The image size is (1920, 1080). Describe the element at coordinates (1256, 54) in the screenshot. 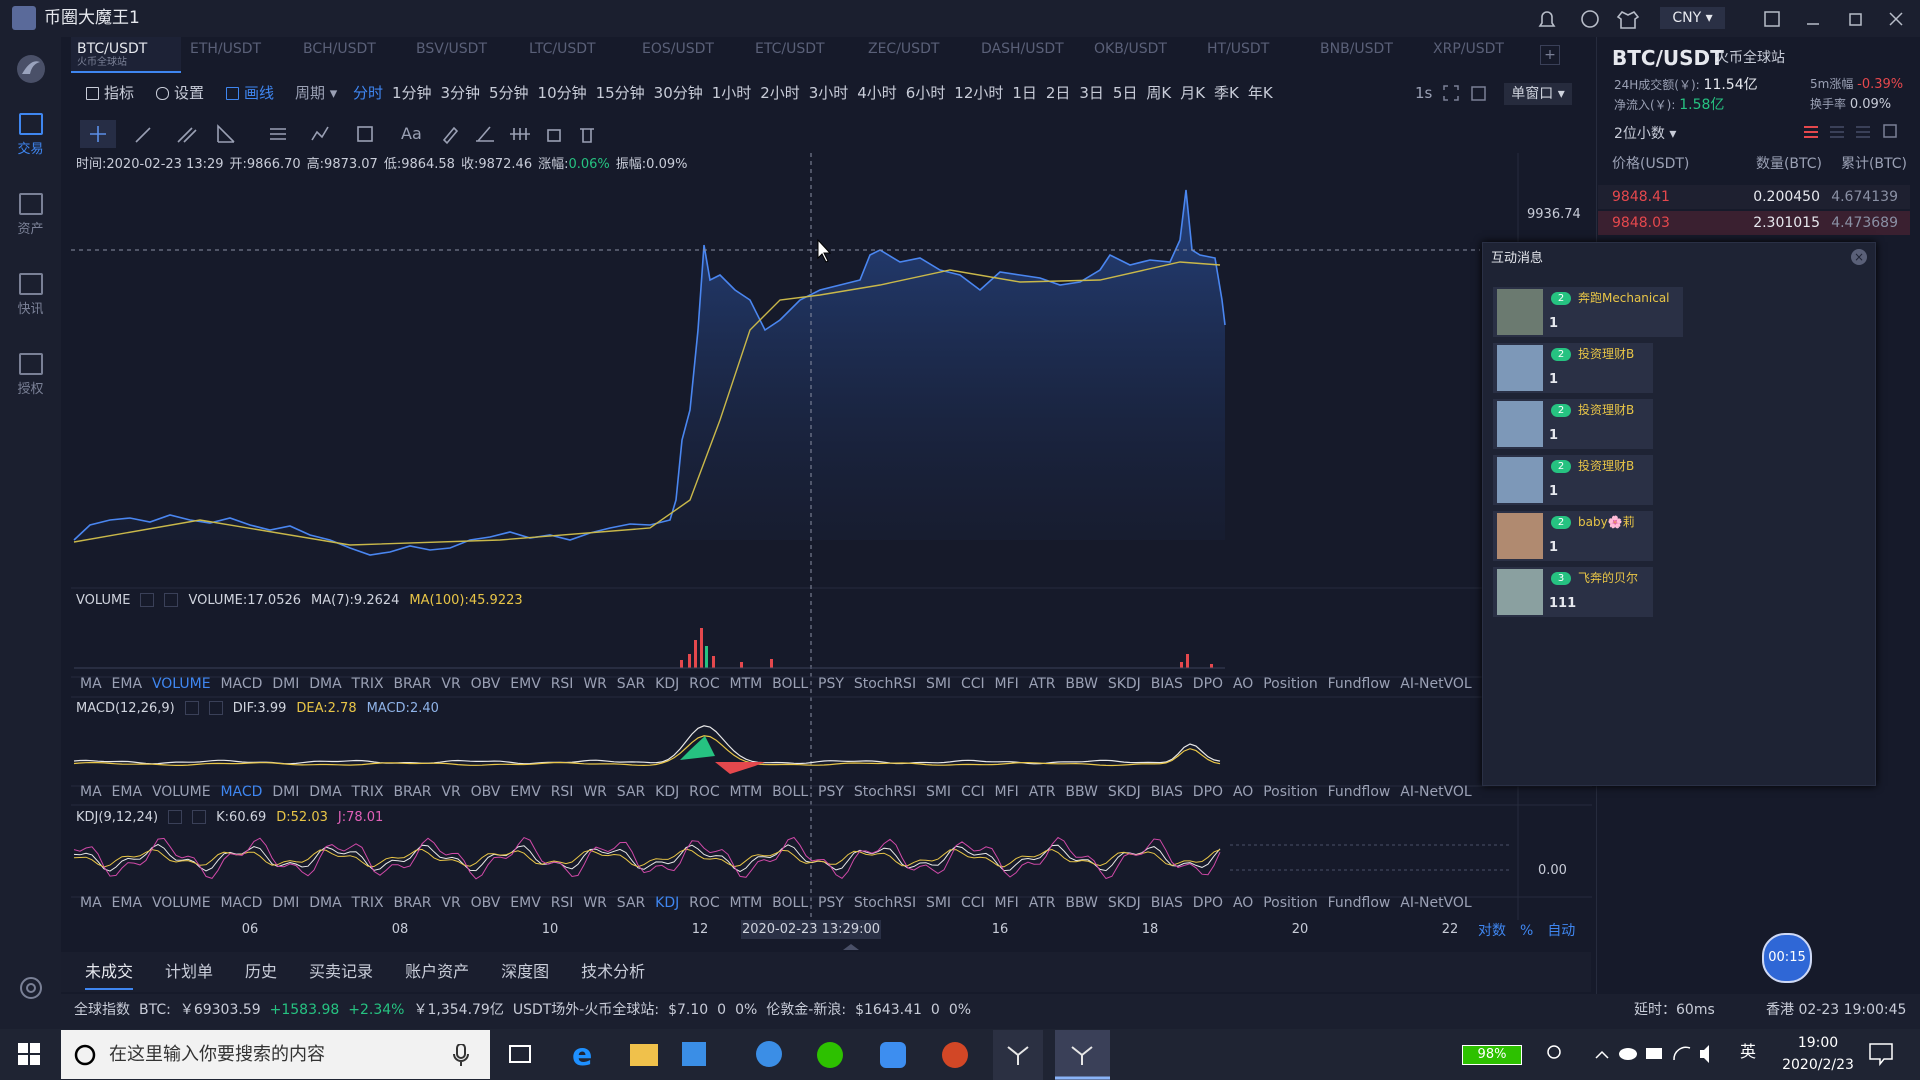

I see `pair-tab: HT/USDT` at that location.